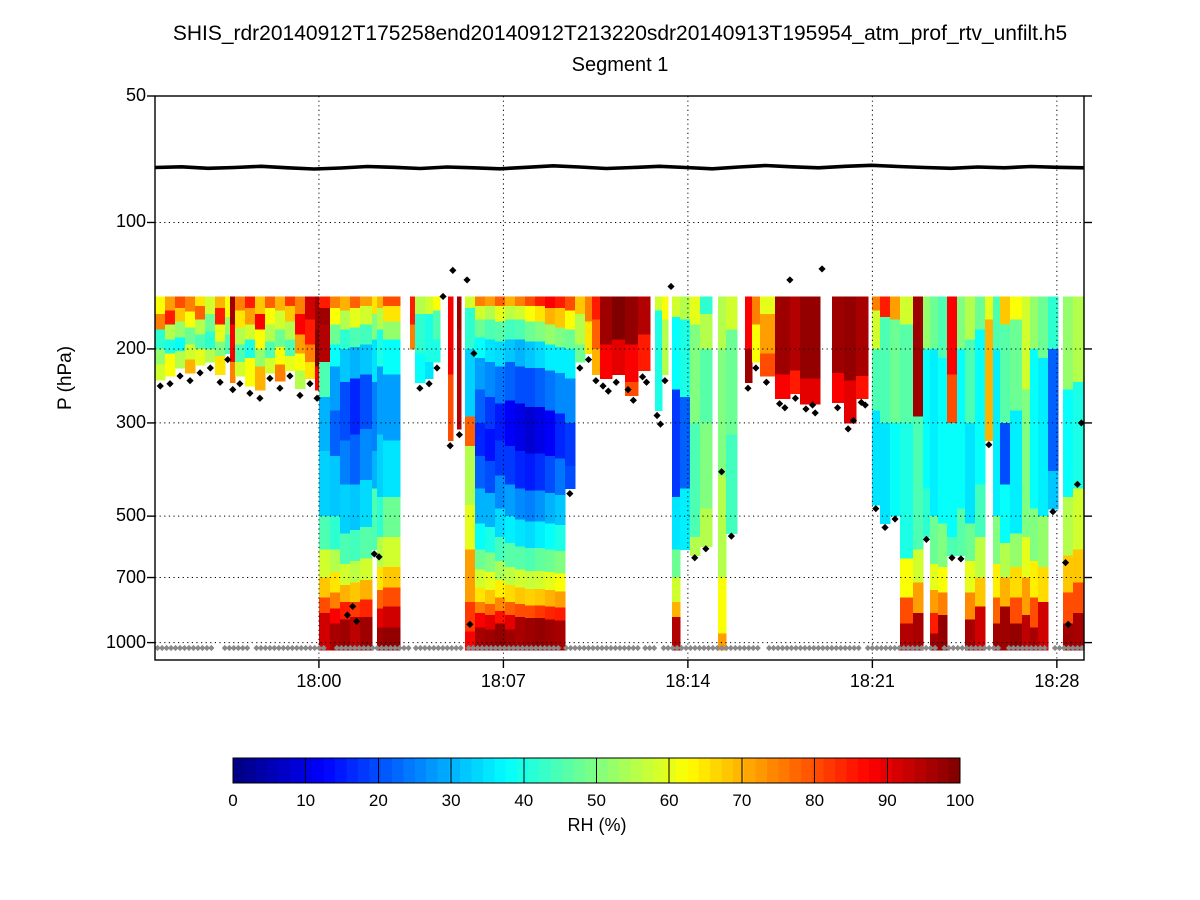 The height and width of the screenshot is (900, 1200). I want to click on overlay-line, so click(619, 167).